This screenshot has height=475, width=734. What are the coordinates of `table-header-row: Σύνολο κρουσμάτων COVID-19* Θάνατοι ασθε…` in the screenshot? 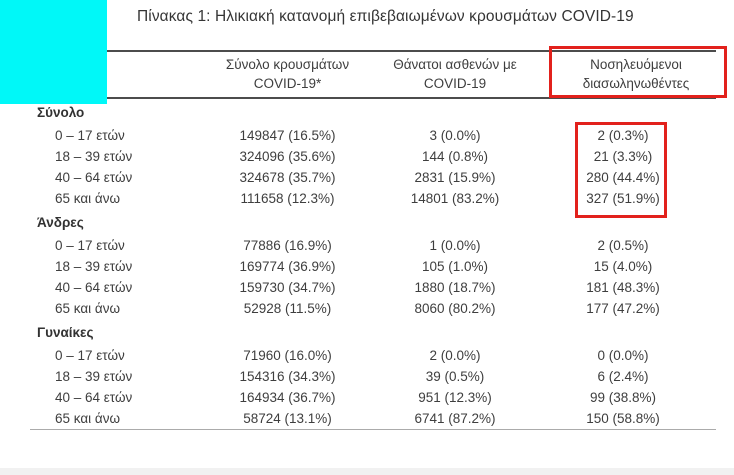 It's located at (373, 74).